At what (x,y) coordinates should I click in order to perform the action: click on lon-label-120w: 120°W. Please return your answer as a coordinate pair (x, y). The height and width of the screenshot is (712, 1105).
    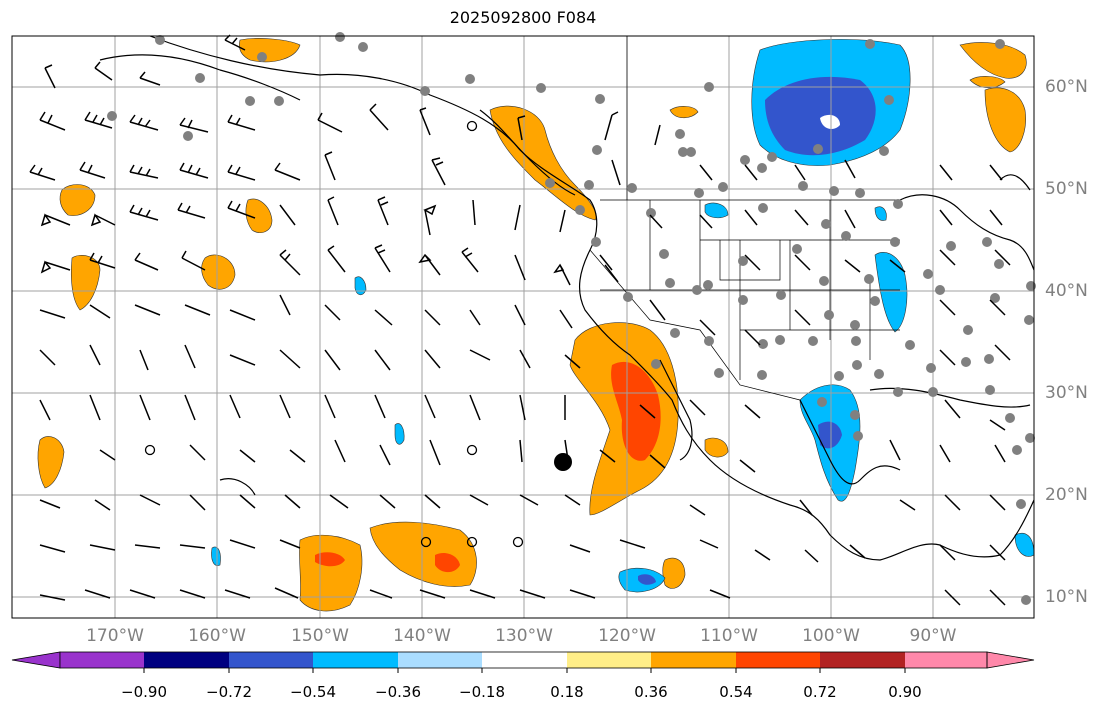
    Looking at the image, I should click on (627, 636).